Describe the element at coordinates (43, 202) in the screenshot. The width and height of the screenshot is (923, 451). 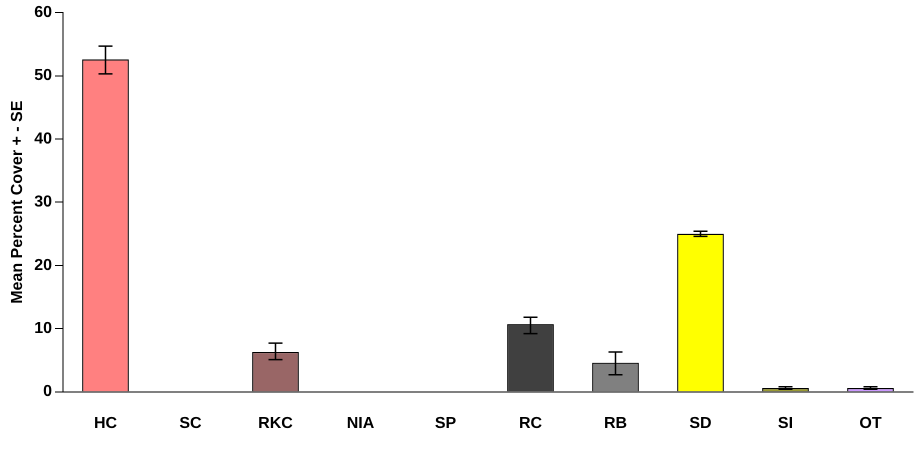
I see `y-tick-label: 30` at that location.